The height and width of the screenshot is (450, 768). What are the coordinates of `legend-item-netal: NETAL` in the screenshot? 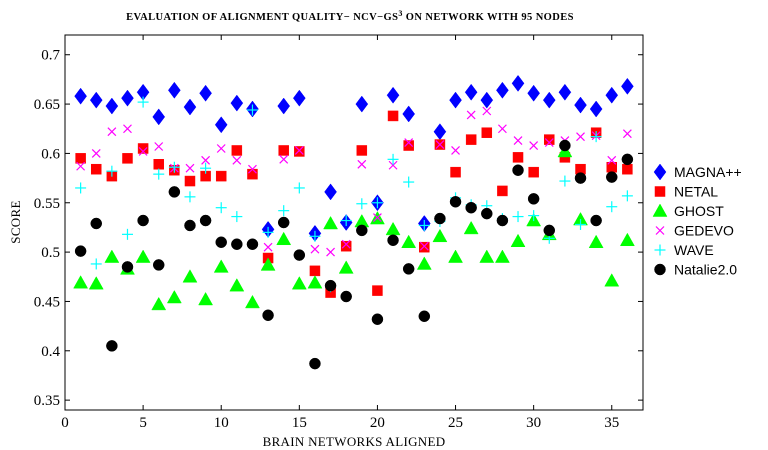 It's located at (686, 192).